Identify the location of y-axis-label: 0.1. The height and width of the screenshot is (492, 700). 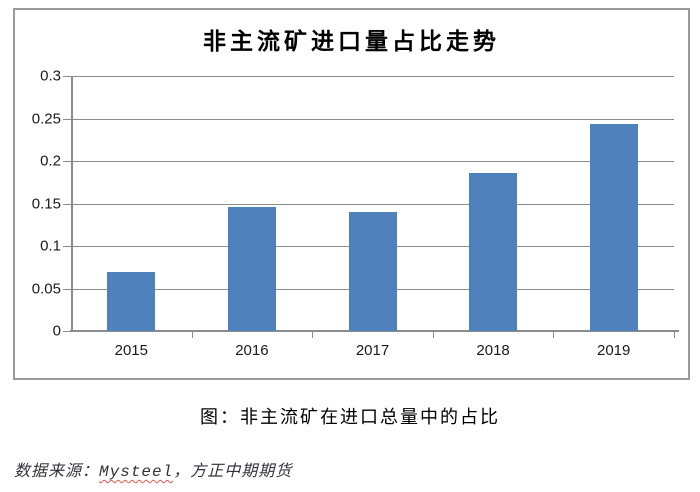
(50, 246).